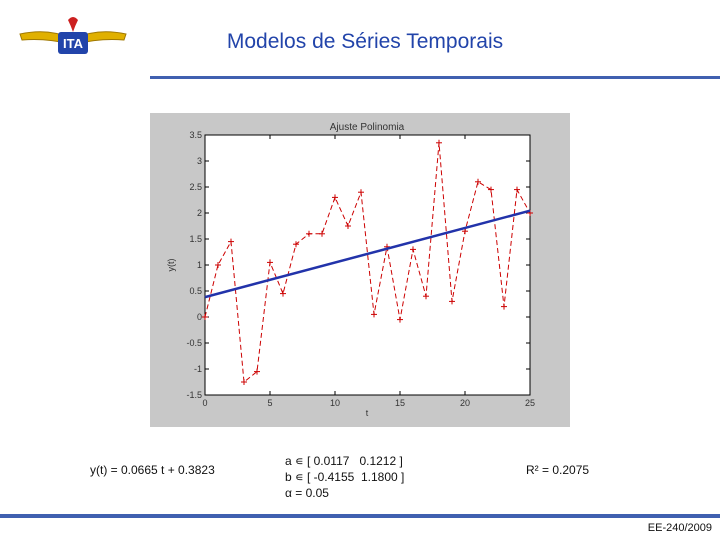 The width and height of the screenshot is (720, 540). What do you see at coordinates (199, 161) in the screenshot?
I see `y-tick-label: 3` at bounding box center [199, 161].